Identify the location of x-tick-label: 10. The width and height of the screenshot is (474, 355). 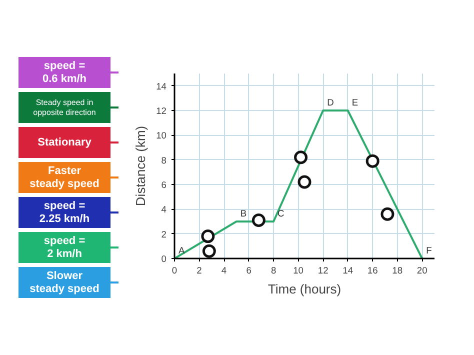
(298, 271).